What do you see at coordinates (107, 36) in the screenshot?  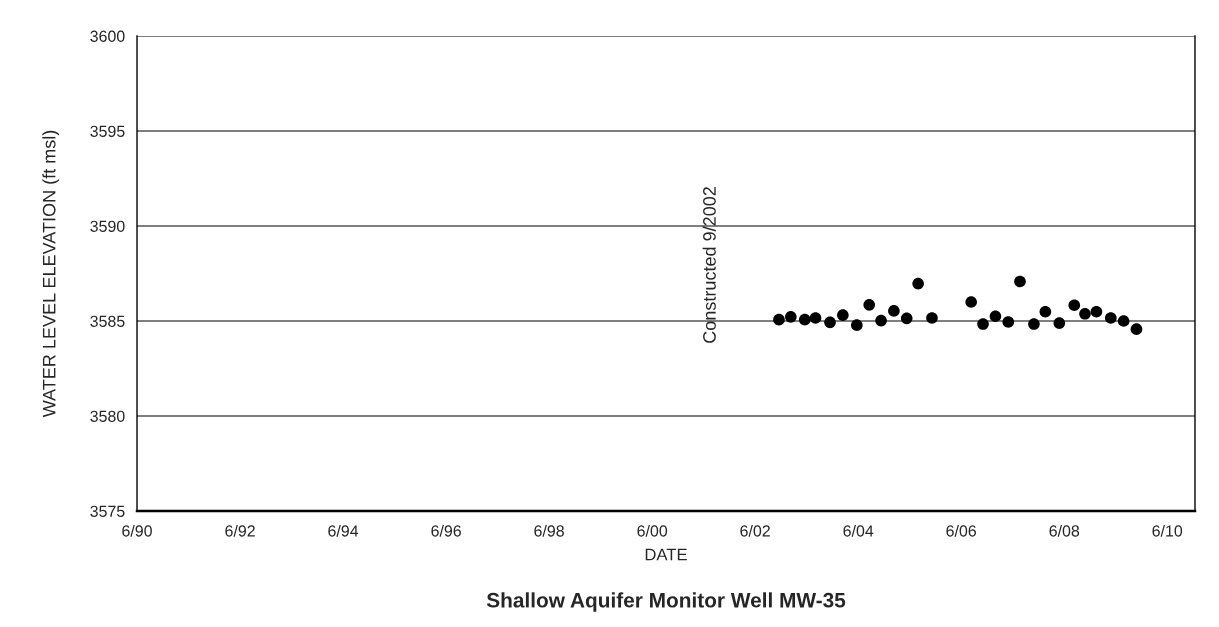 I see `y-tick-label: 3600` at bounding box center [107, 36].